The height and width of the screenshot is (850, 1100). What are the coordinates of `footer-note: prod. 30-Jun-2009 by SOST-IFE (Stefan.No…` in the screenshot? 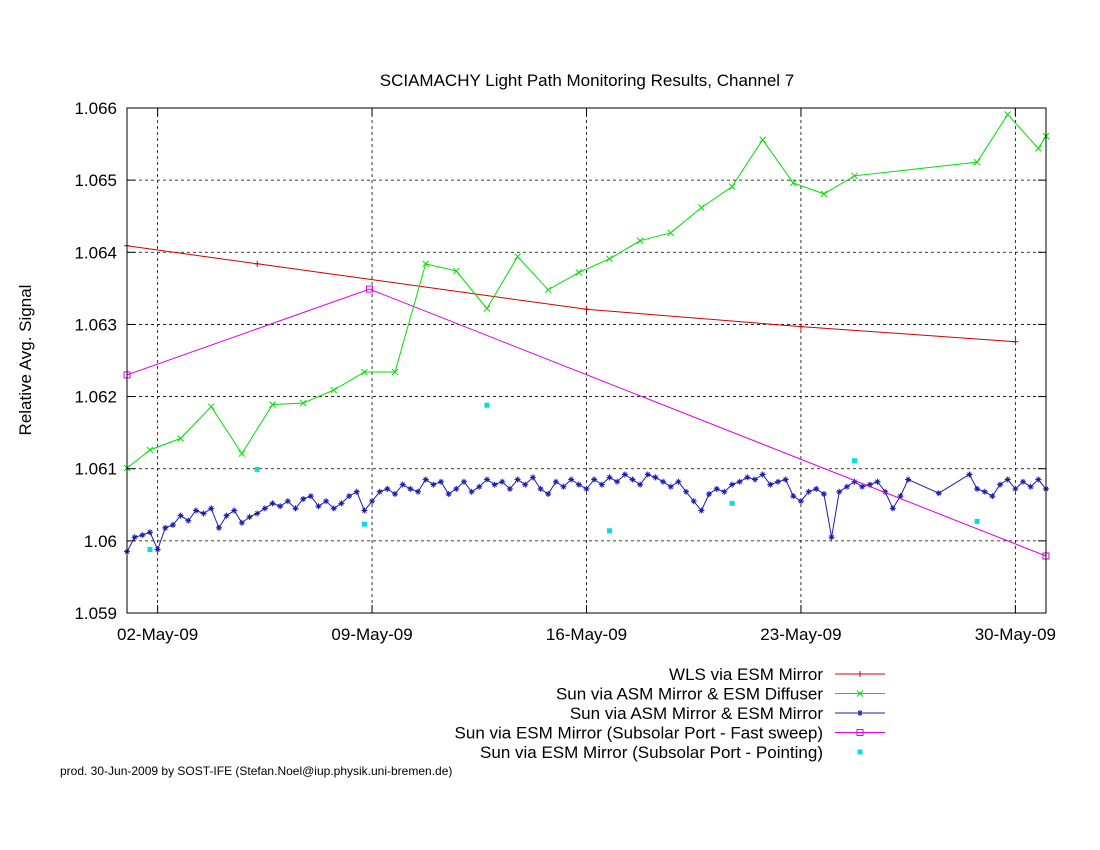 It's located at (256, 771).